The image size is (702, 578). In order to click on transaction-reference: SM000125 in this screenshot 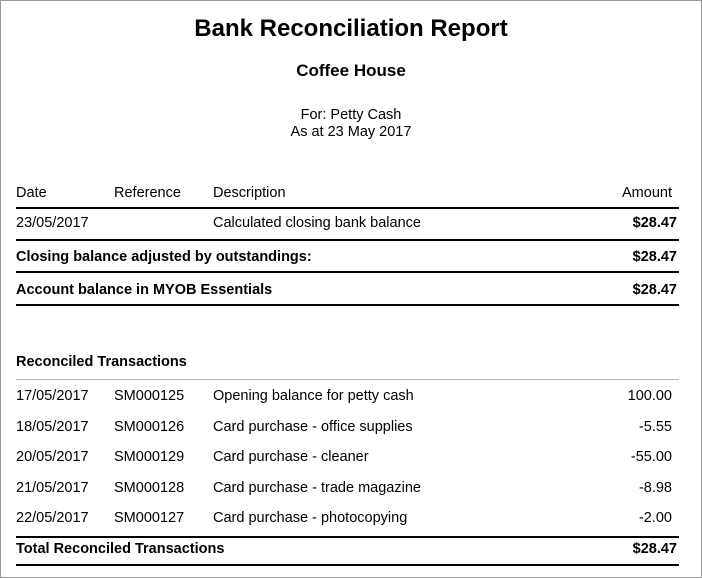, I will do `click(149, 396)`.